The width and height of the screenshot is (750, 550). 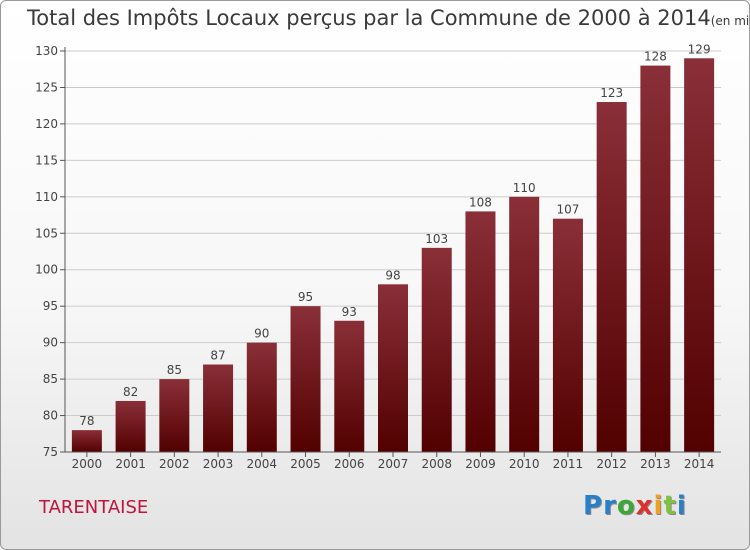 What do you see at coordinates (217, 356) in the screenshot?
I see `value-label: 87` at bounding box center [217, 356].